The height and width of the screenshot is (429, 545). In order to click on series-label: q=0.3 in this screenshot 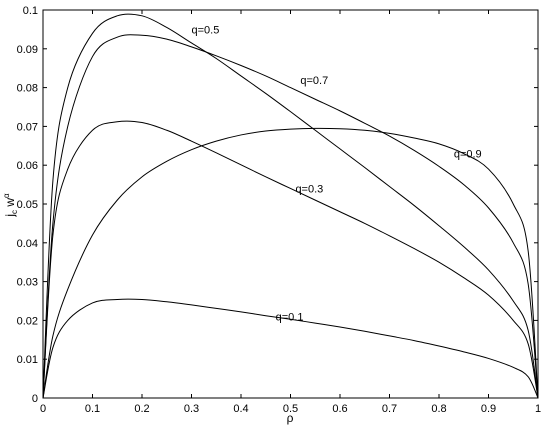, I will do `click(309, 189)`.